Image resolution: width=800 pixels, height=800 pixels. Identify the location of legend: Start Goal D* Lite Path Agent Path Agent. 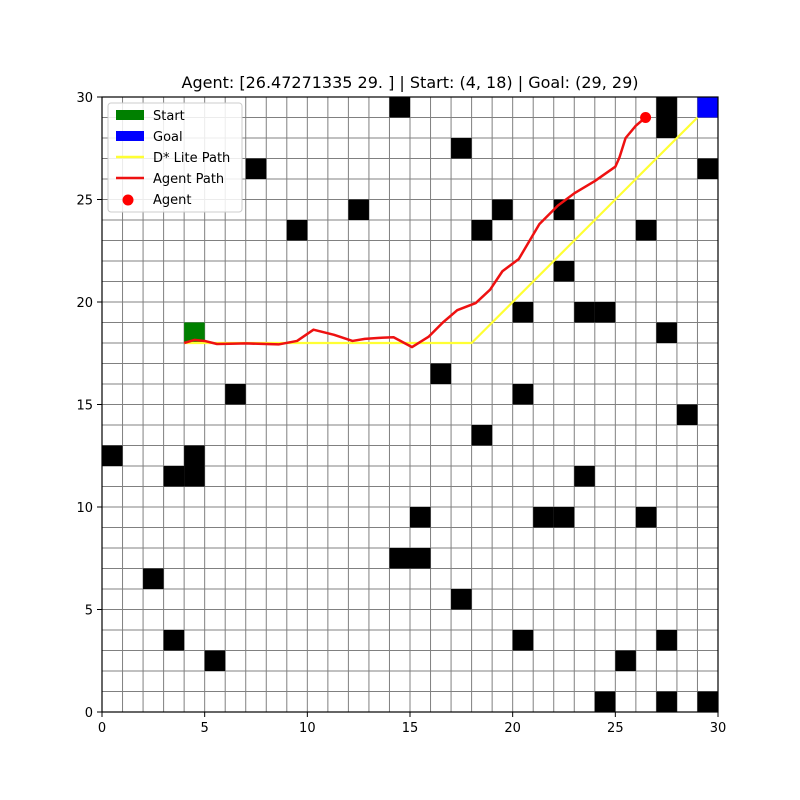
(175, 157).